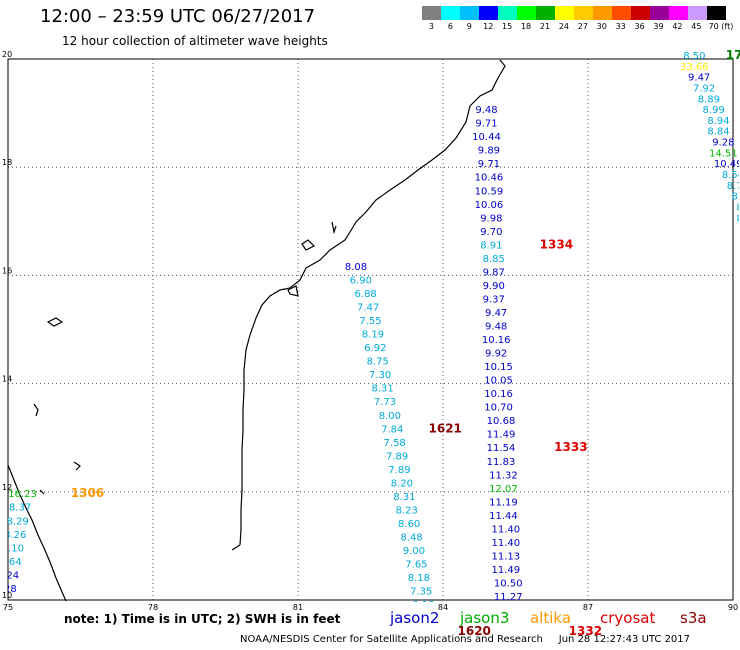 The width and height of the screenshot is (740, 650). What do you see at coordinates (582, 26) in the screenshot?
I see `colorbar-label: 27` at bounding box center [582, 26].